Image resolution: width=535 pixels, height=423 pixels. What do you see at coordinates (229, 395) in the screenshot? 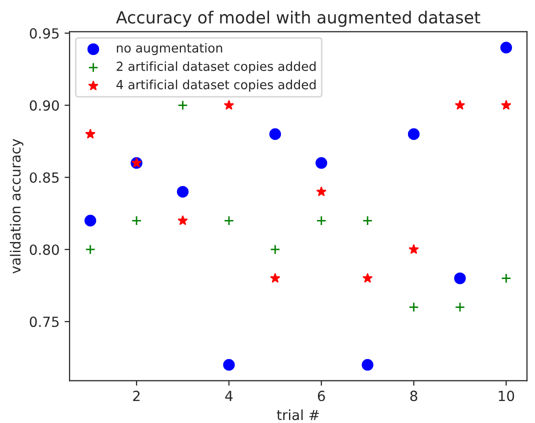
I see `x-tick-label: 4` at bounding box center [229, 395].